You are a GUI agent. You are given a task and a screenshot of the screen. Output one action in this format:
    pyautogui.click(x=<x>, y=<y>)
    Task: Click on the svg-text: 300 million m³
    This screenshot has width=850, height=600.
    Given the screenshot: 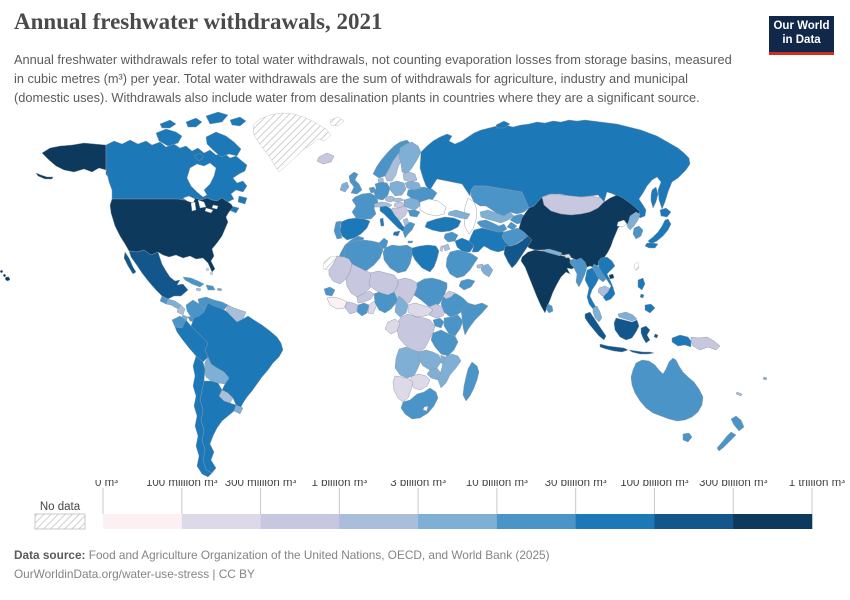 What is the action you would take?
    pyautogui.click(x=261, y=484)
    